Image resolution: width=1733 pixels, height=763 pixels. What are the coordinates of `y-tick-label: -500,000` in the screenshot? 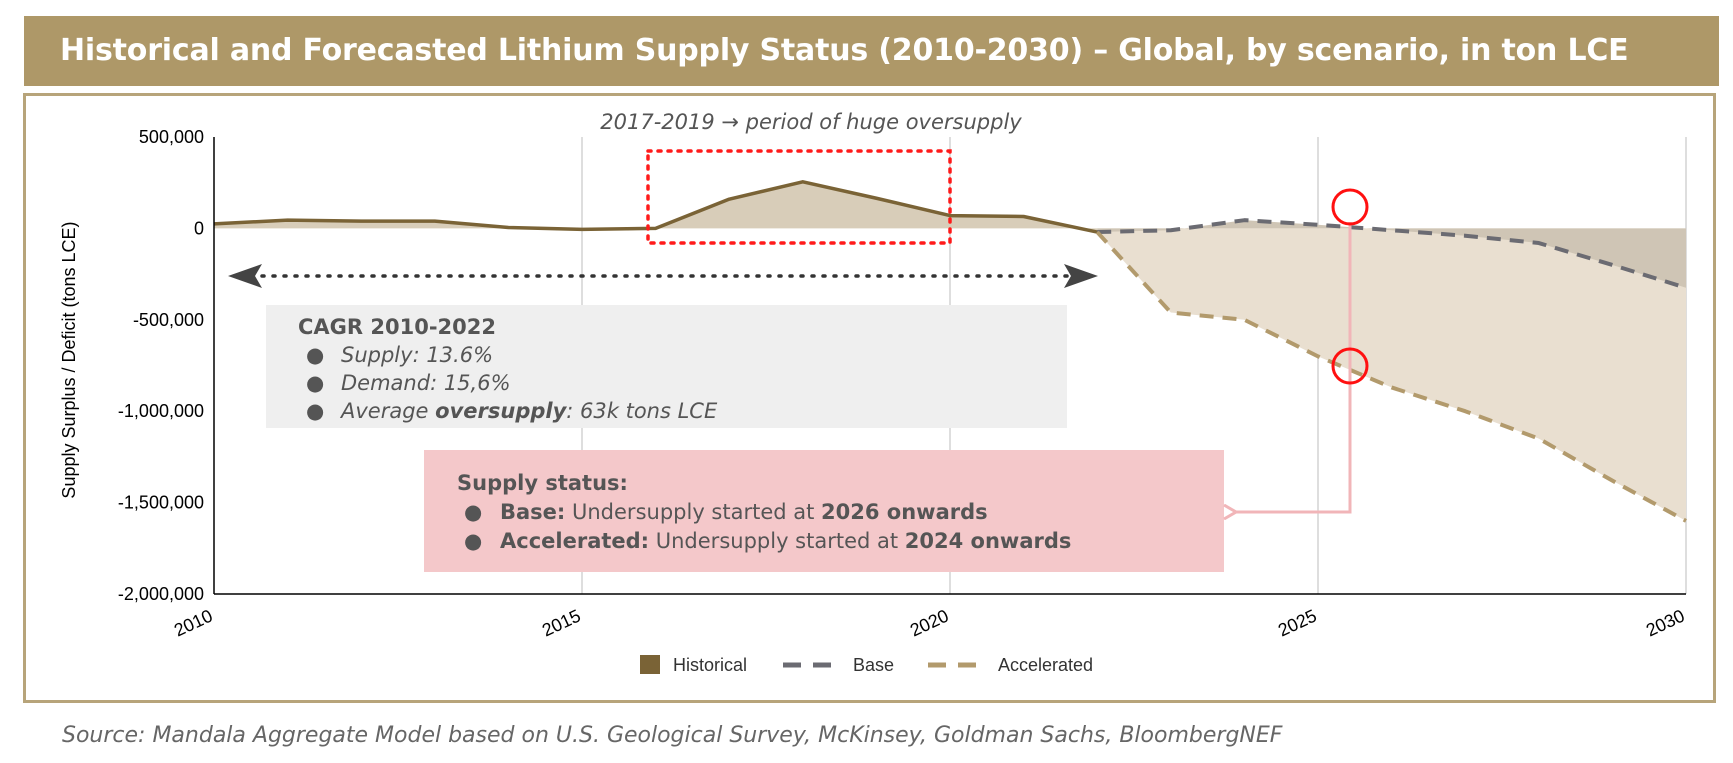 It's located at (168, 320).